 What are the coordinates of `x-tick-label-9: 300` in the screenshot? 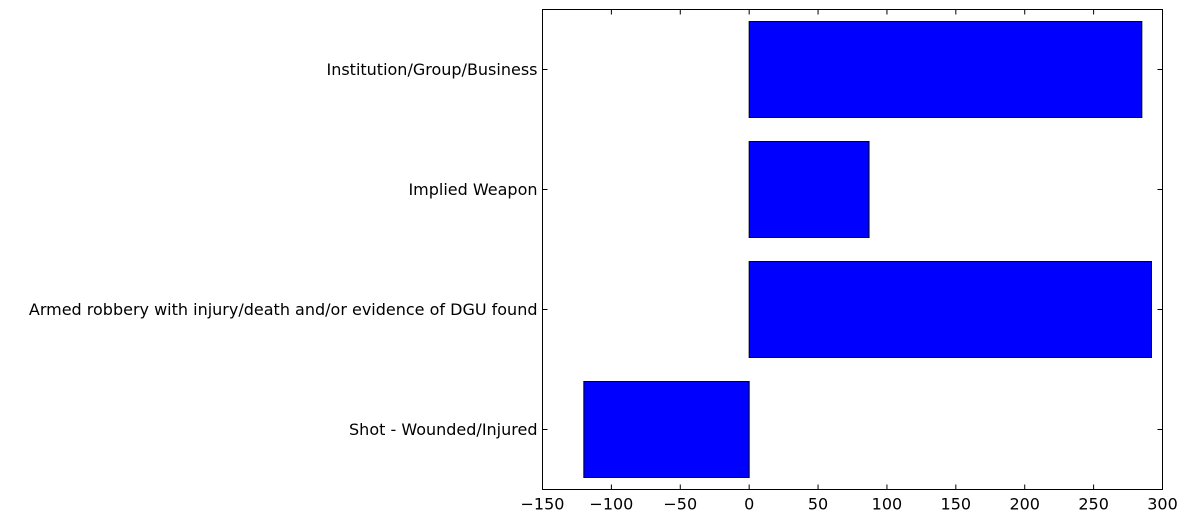 It's located at (1162, 504).